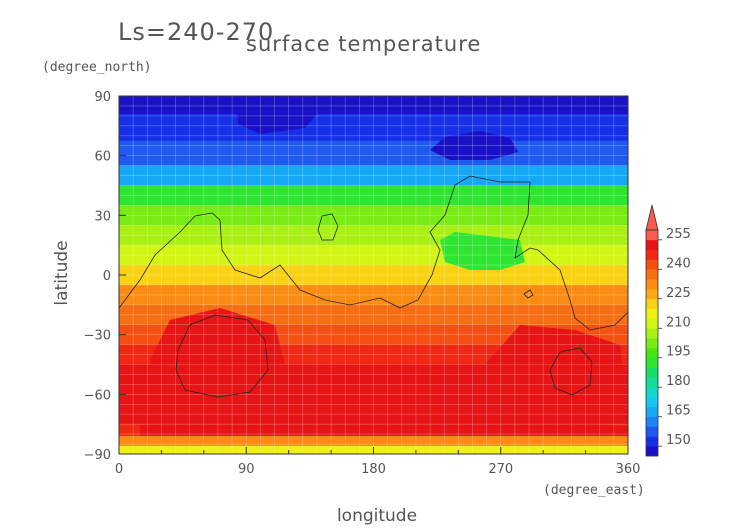 The width and height of the screenshot is (751, 531). I want to click on x-tick-label: 180, so click(373, 469).